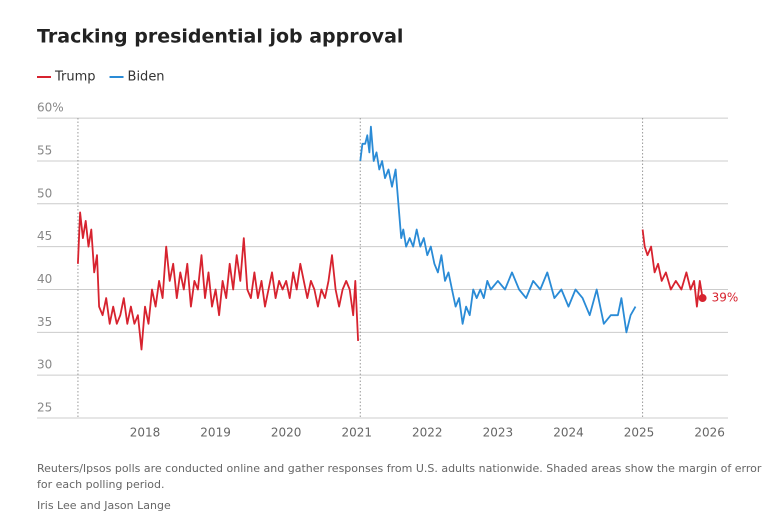  What do you see at coordinates (639, 433) in the screenshot?
I see `x-tick-label: 2025` at bounding box center [639, 433].